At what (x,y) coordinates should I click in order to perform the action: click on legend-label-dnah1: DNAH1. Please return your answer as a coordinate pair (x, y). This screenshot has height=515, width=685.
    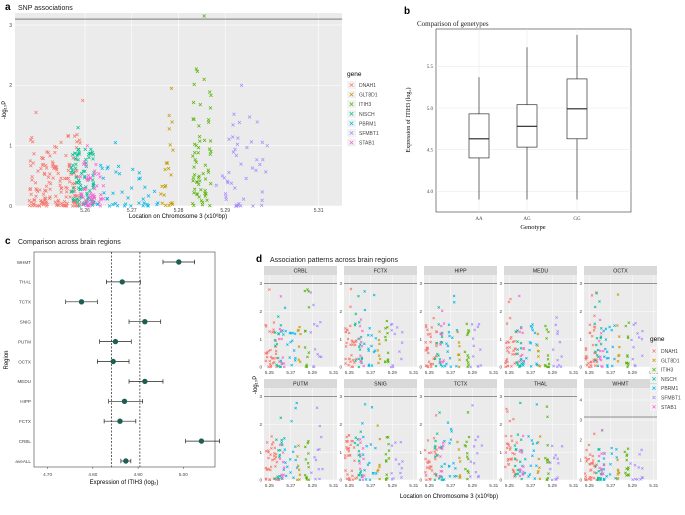
    Looking at the image, I should click on (669, 352).